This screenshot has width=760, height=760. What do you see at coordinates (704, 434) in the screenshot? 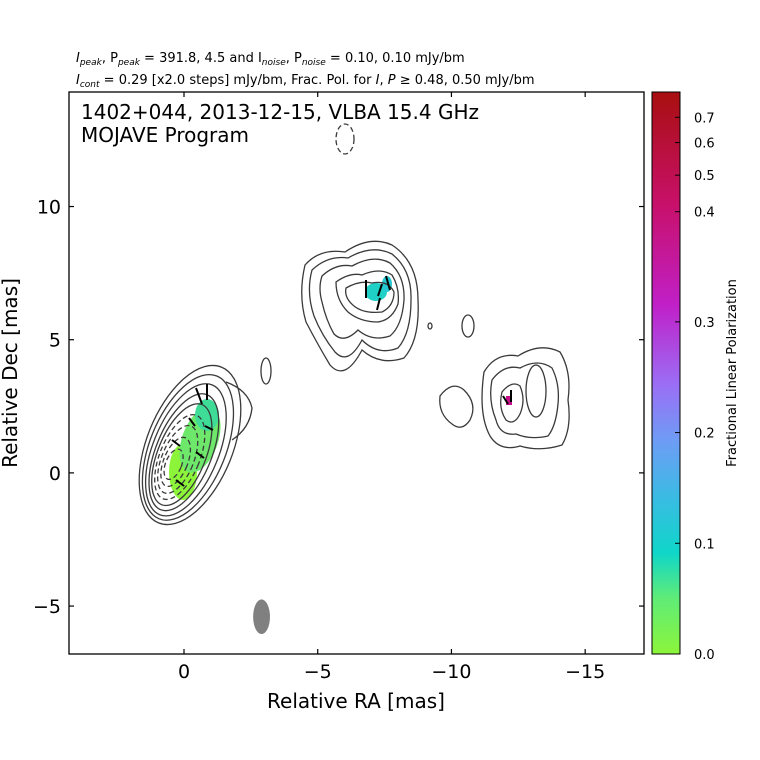
I see `colorbar-tick-label: 0.2` at bounding box center [704, 434].